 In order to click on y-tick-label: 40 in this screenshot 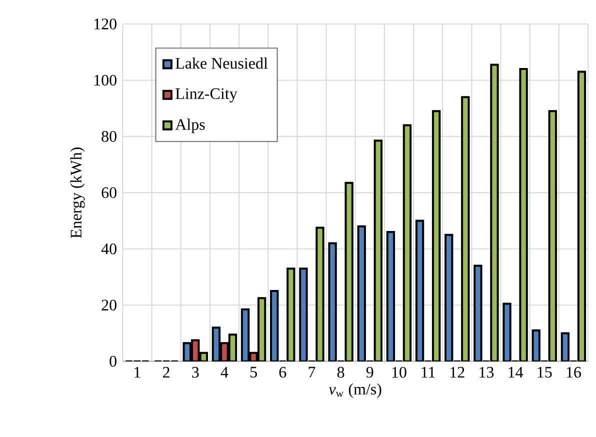, I will do `click(108, 248)`.